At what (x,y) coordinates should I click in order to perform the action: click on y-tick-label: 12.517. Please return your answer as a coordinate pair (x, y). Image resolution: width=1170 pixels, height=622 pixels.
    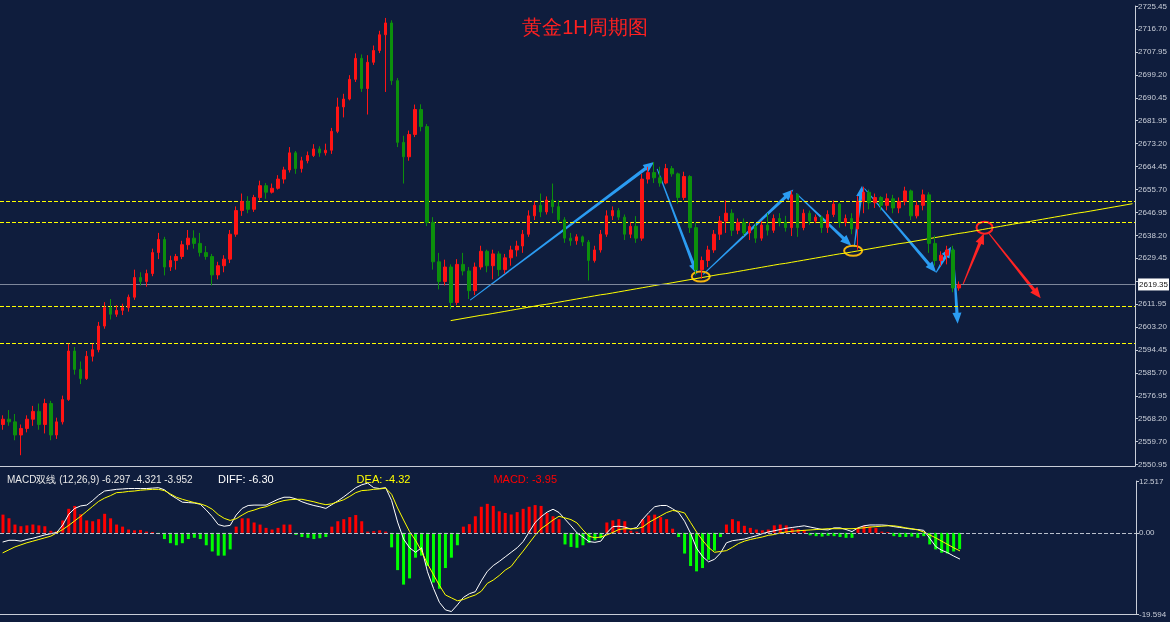
    Looking at the image, I should click on (1152, 481).